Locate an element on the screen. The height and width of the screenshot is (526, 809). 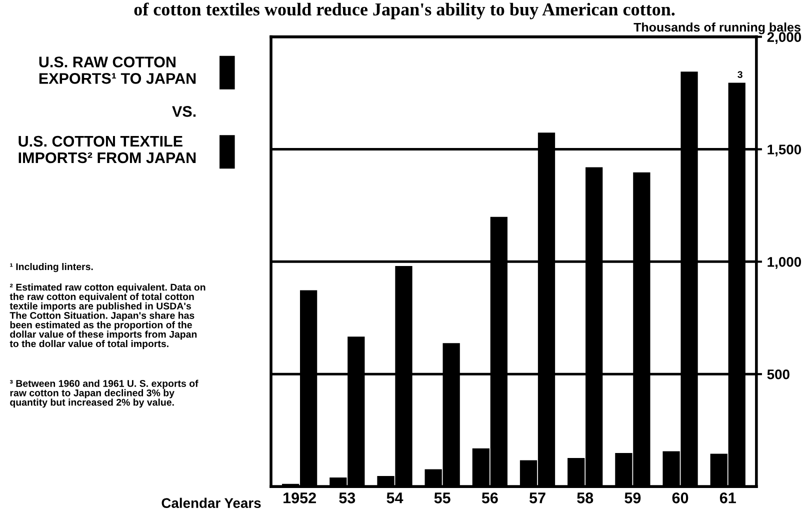
x-tick-label: 60 is located at coordinates (680, 498).